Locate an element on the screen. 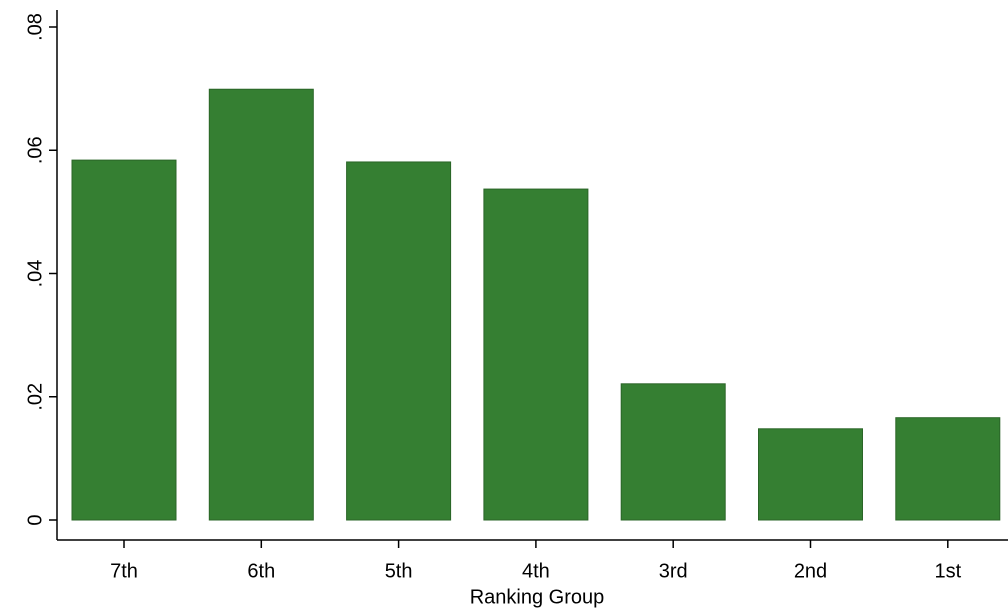  x-tick-label: 1st is located at coordinates (947, 571).